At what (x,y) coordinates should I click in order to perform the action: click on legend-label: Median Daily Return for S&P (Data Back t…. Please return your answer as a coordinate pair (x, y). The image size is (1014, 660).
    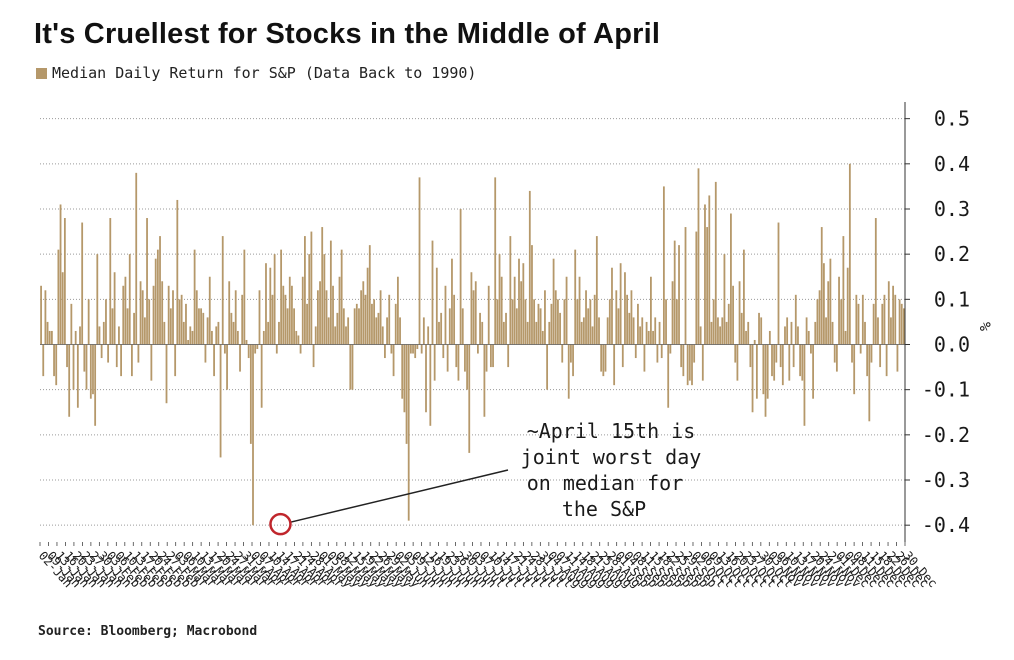
    Looking at the image, I should click on (264, 73).